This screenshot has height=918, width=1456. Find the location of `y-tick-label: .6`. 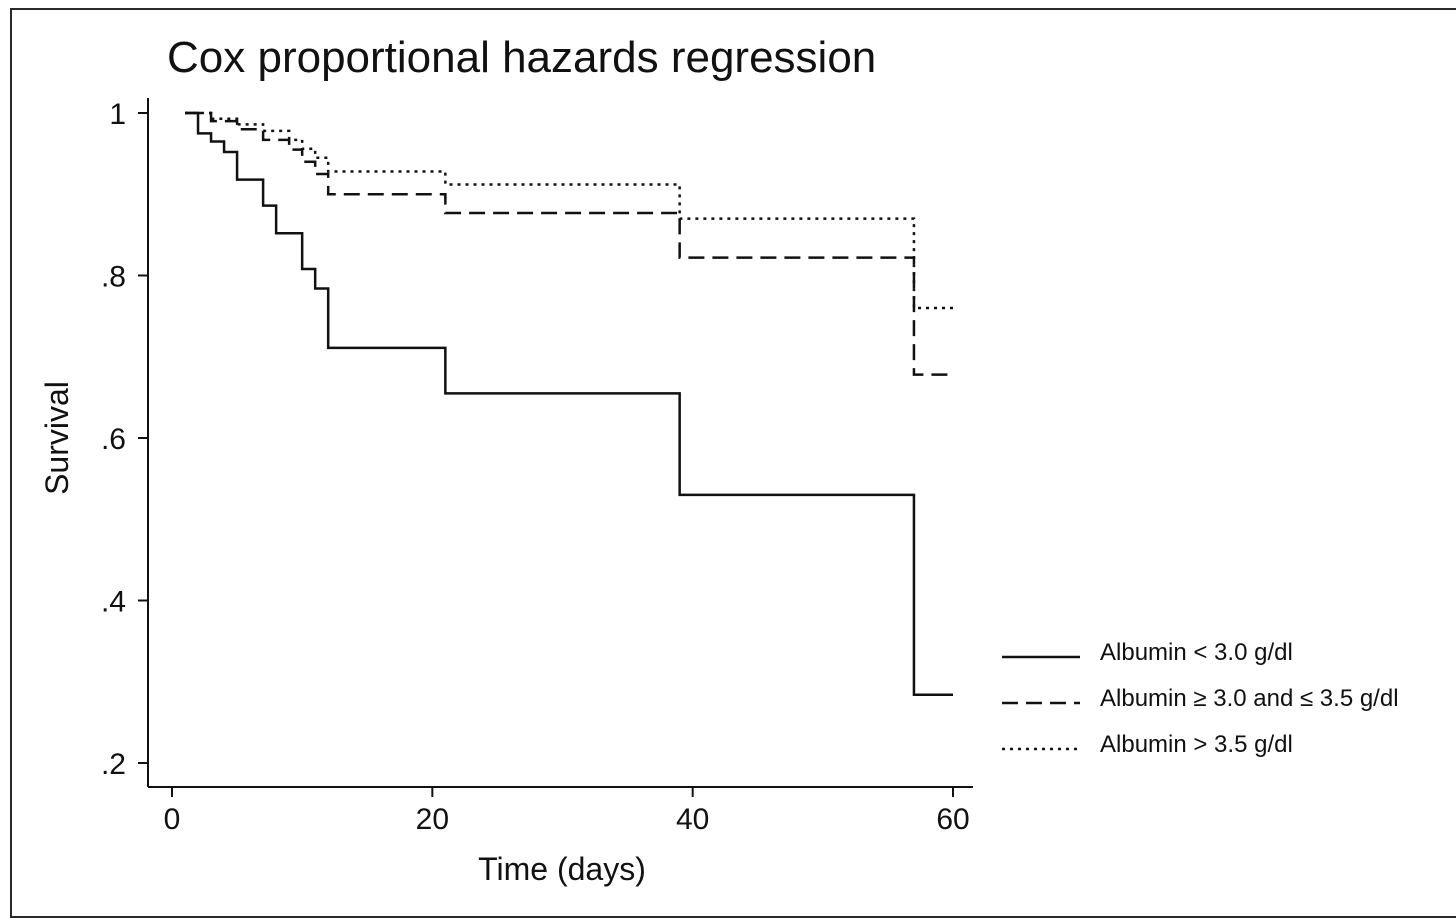

y-tick-label: .6 is located at coordinates (113, 439).